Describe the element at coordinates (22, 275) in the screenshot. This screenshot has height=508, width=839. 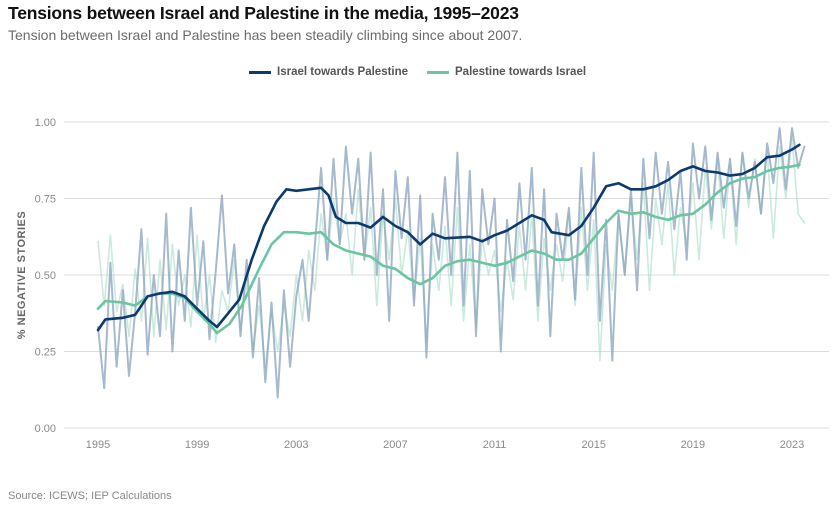
I see `y-axis-label: % NEGATIVE STORIES` at that location.